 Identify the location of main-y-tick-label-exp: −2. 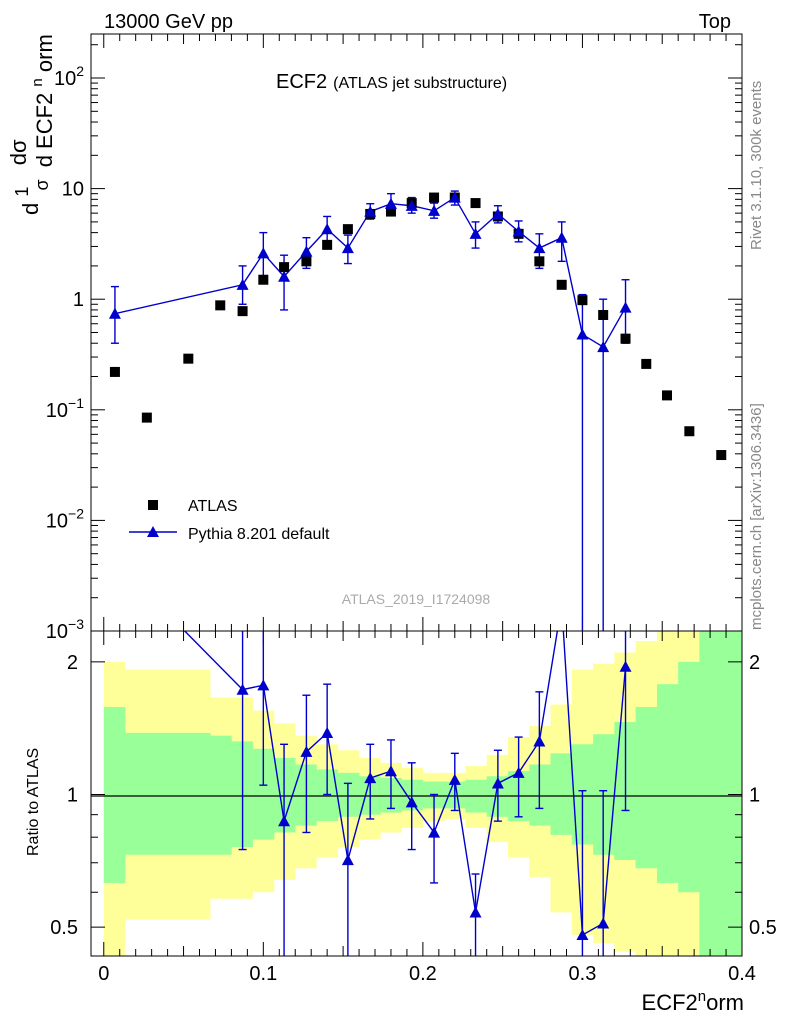
(76, 513).